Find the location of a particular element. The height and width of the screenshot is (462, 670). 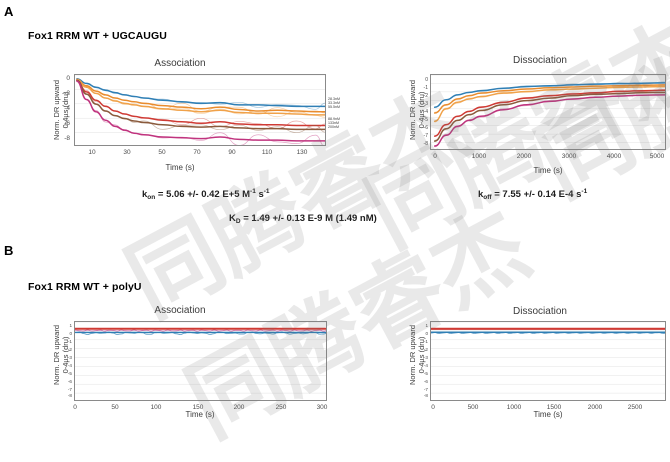

plot-b-association is located at coordinates (200, 361).